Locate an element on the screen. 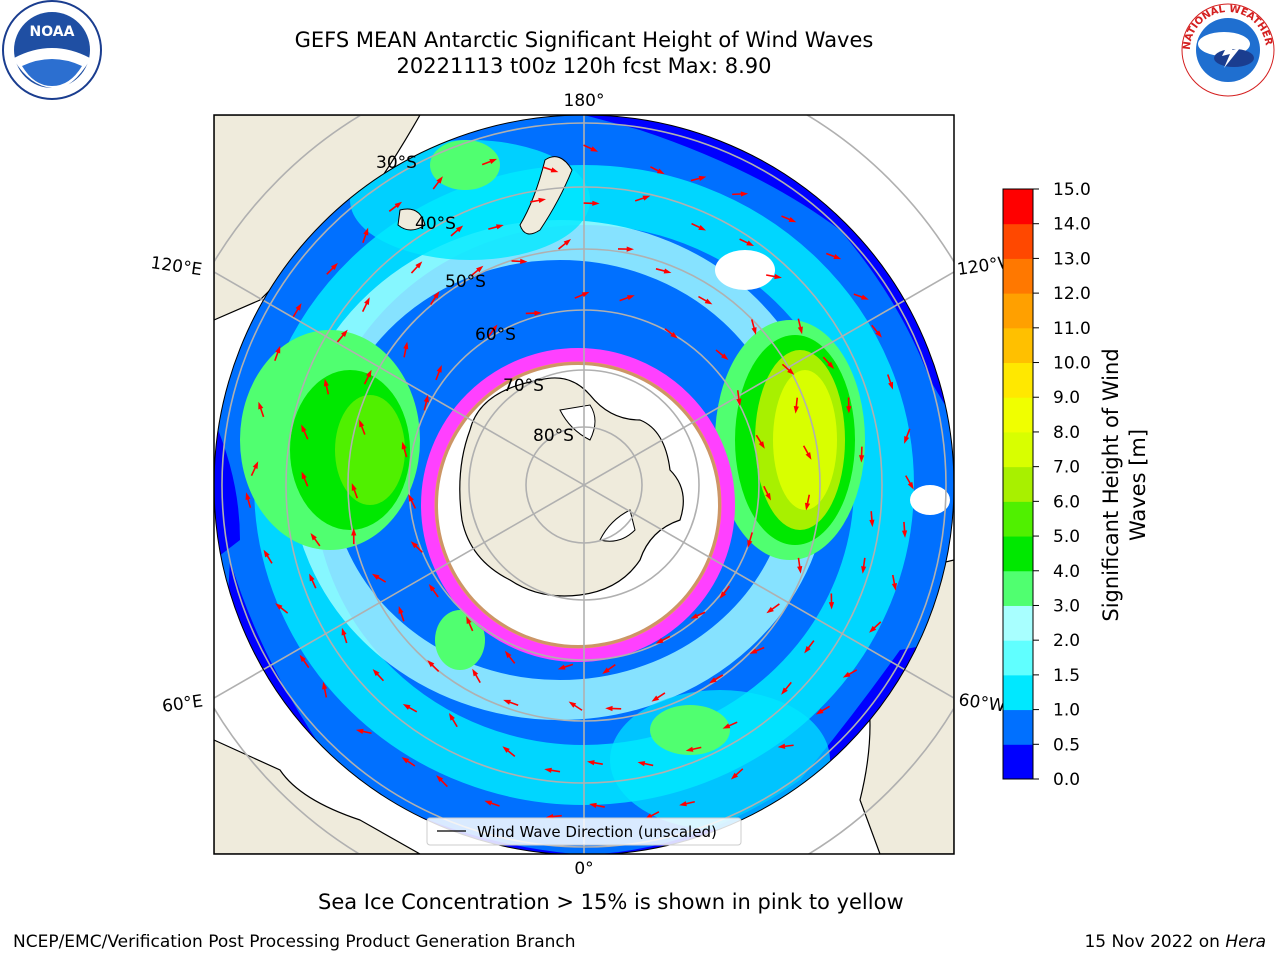 Image resolution: width=1280 pixels, height=960 pixels. colorbar-tick-label: 10.0 is located at coordinates (1072, 364).